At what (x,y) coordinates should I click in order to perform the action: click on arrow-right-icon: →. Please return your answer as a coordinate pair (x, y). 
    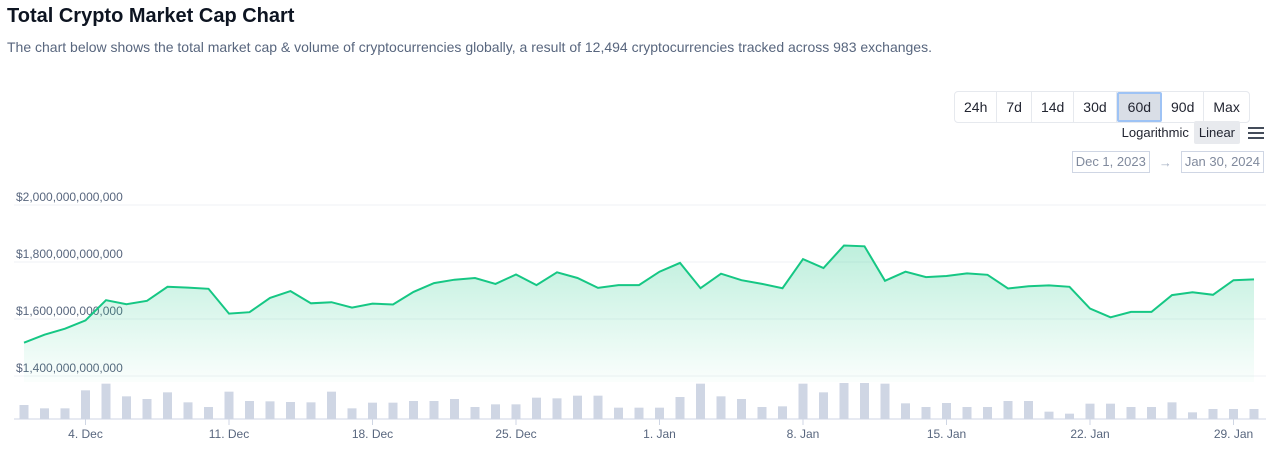
    Looking at the image, I should click on (1165, 162).